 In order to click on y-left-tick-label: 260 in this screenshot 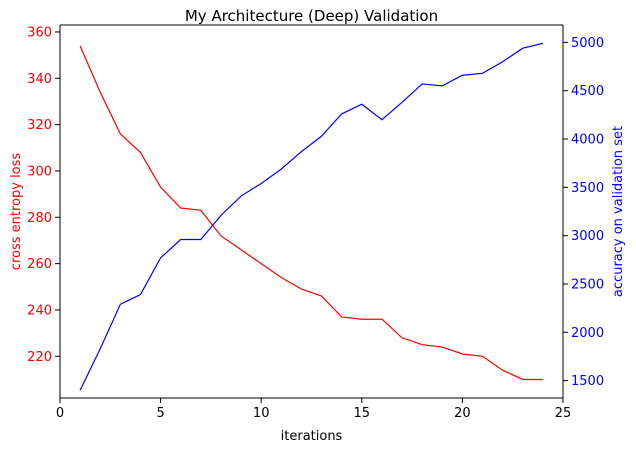, I will do `click(39, 264)`.